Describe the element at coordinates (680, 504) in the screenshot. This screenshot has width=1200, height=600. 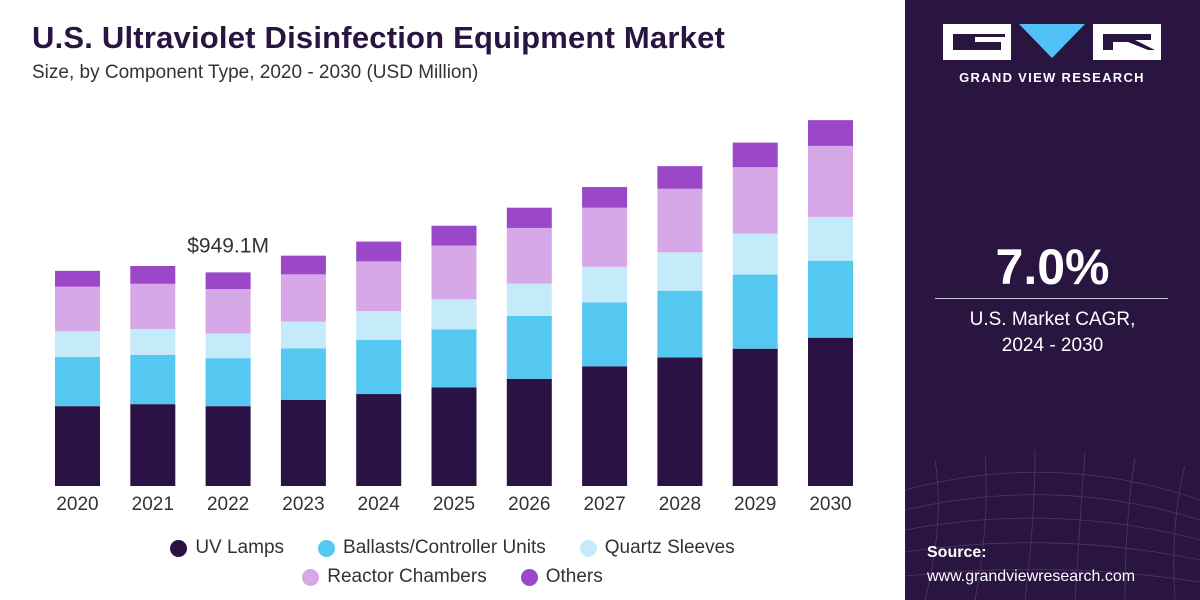
I see `x-tick-label-2028: 2028` at that location.